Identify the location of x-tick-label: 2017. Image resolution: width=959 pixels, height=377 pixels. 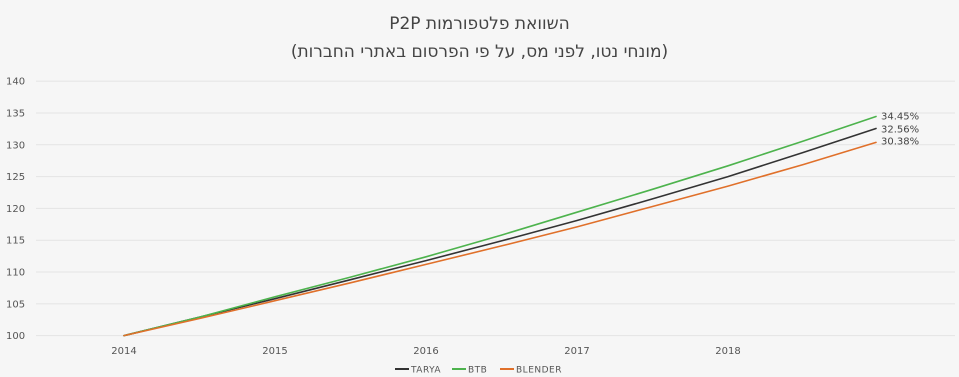
(576, 351).